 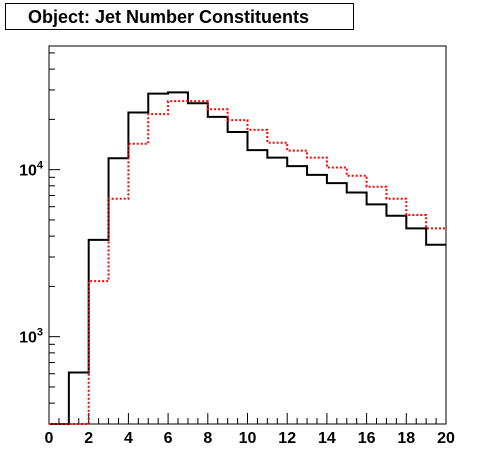 What do you see at coordinates (207, 438) in the screenshot?
I see `x-tick-label: 8` at bounding box center [207, 438].